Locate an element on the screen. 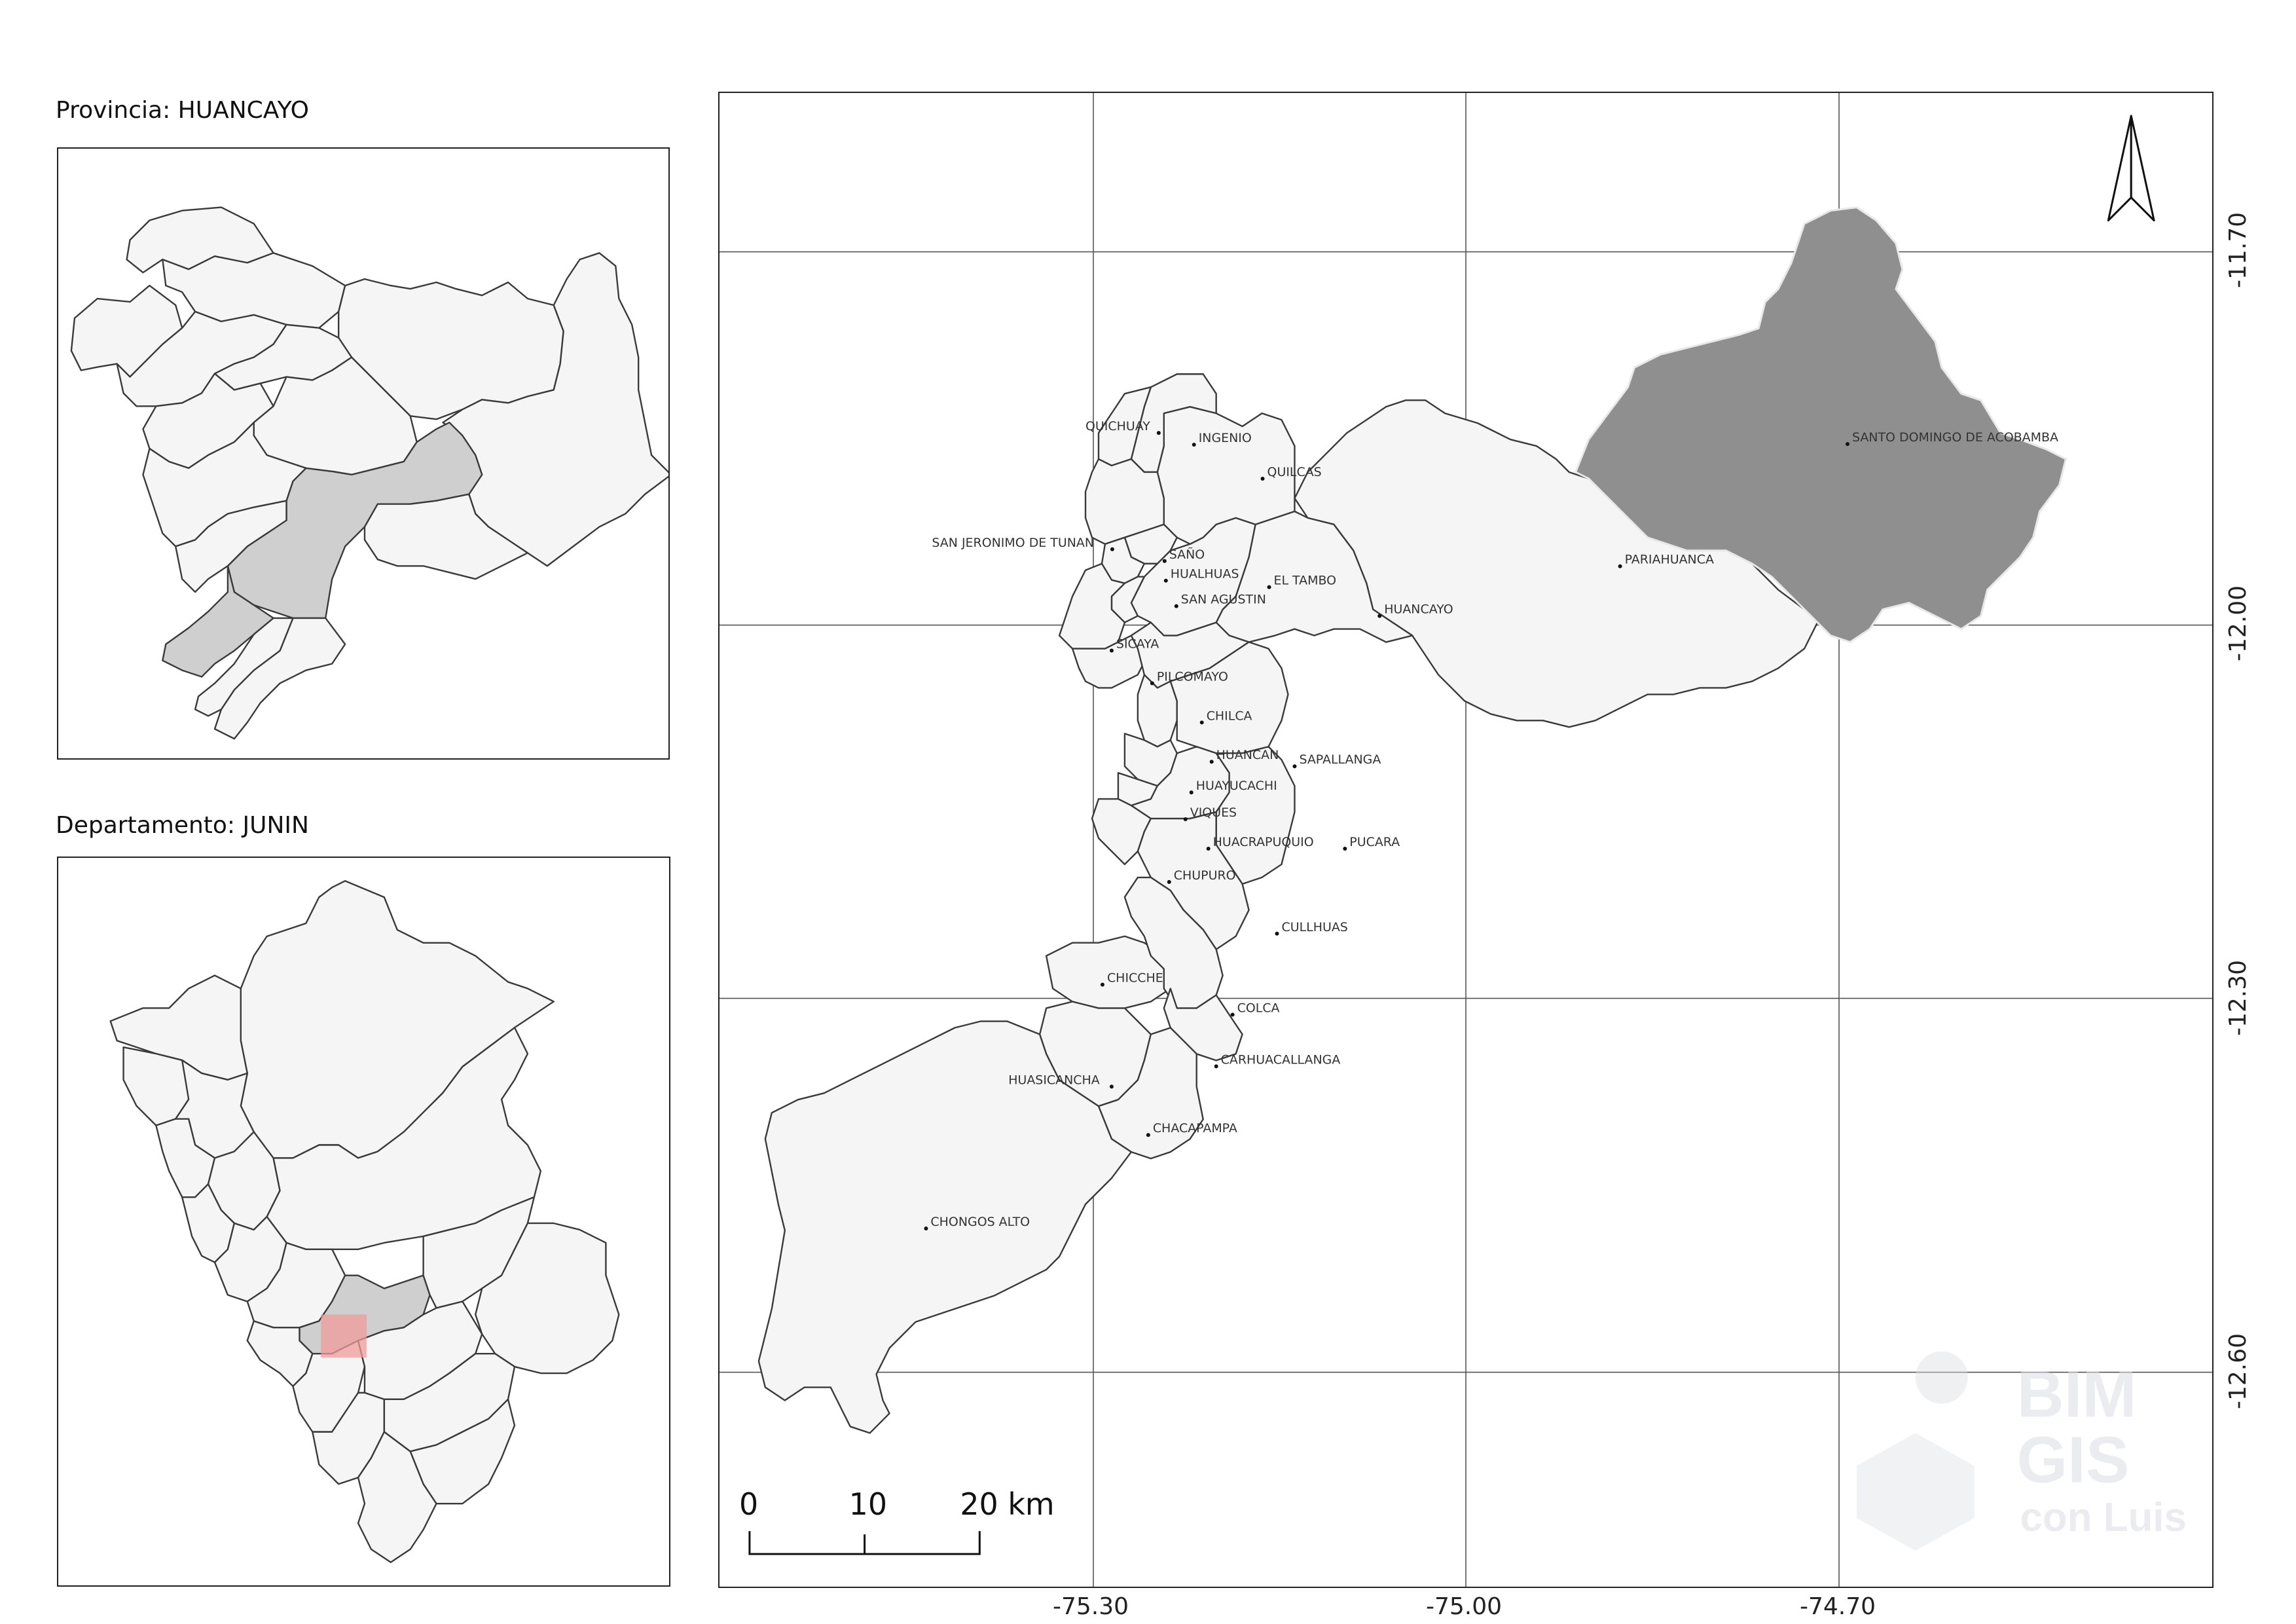 This screenshot has height=1624, width=2296. lon-tick-labels: -75.30 -75.00 -74.70 is located at coordinates (1464, 1606).